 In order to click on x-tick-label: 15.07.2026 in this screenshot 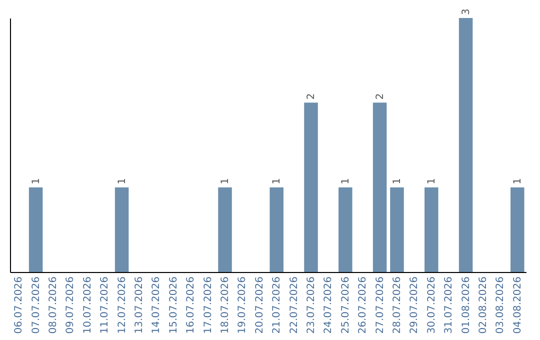, I will do `click(174, 305)`.